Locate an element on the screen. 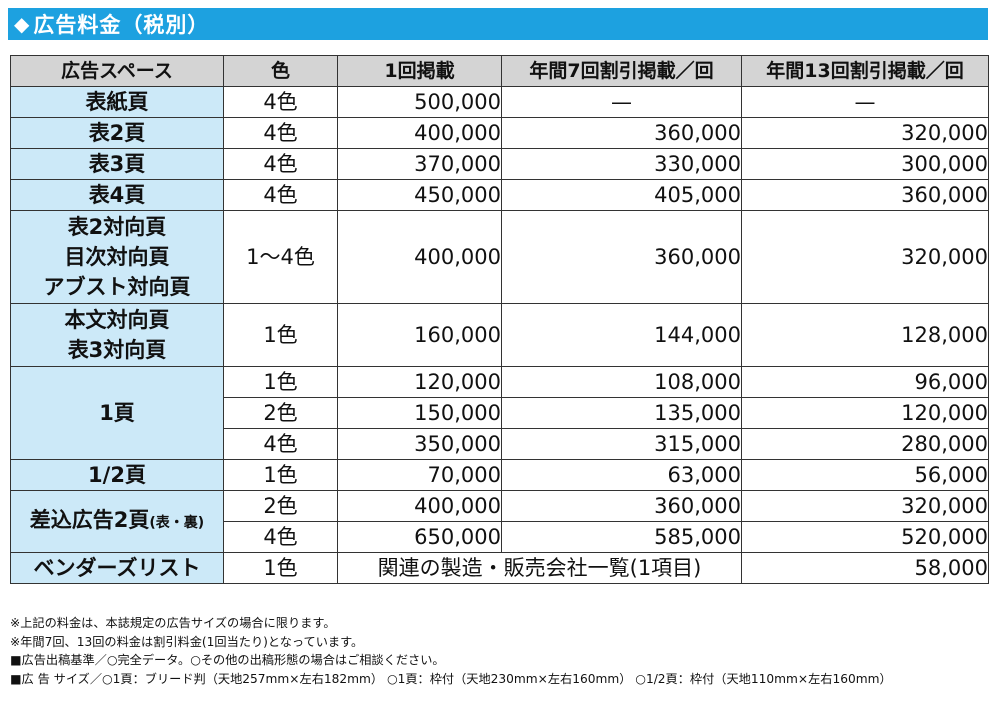 This screenshot has height=706, width=1000. space-label: 表紙頁 is located at coordinates (117, 102).